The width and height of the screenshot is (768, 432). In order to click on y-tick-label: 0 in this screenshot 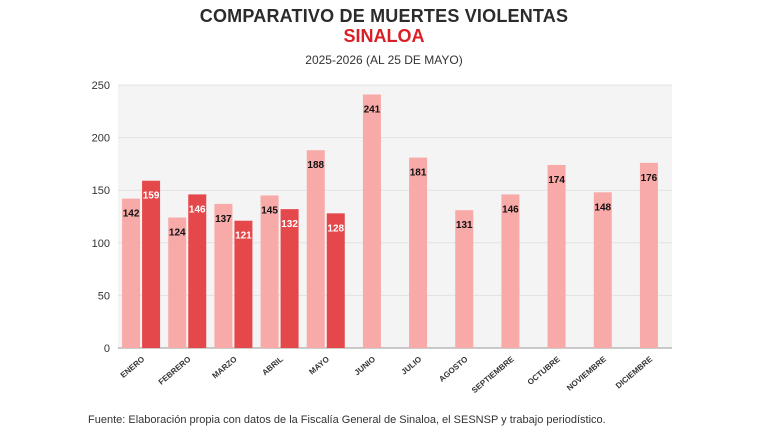, I will do `click(107, 349)`.